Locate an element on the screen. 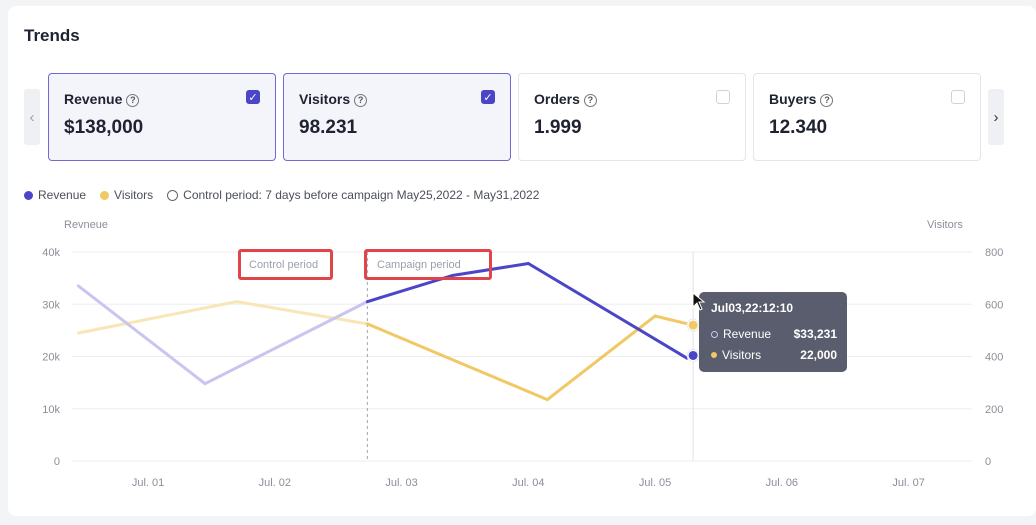  metric-card-revenue: Revenue? $138,000 ✓ is located at coordinates (162, 117).